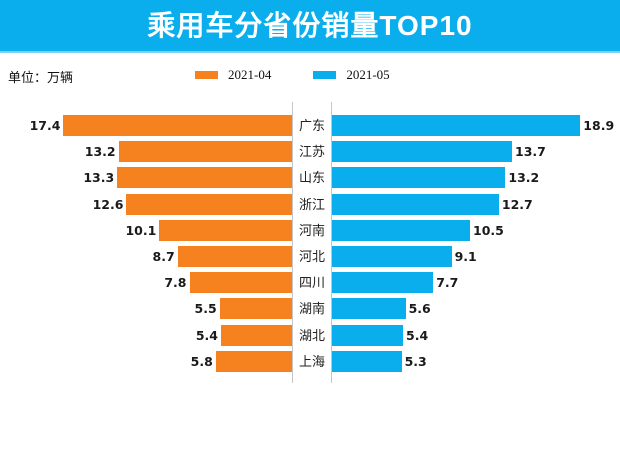 The height and width of the screenshot is (465, 620). Describe the element at coordinates (524, 177) in the screenshot. I see `value-label-2021-05-row2: 13.2` at that location.